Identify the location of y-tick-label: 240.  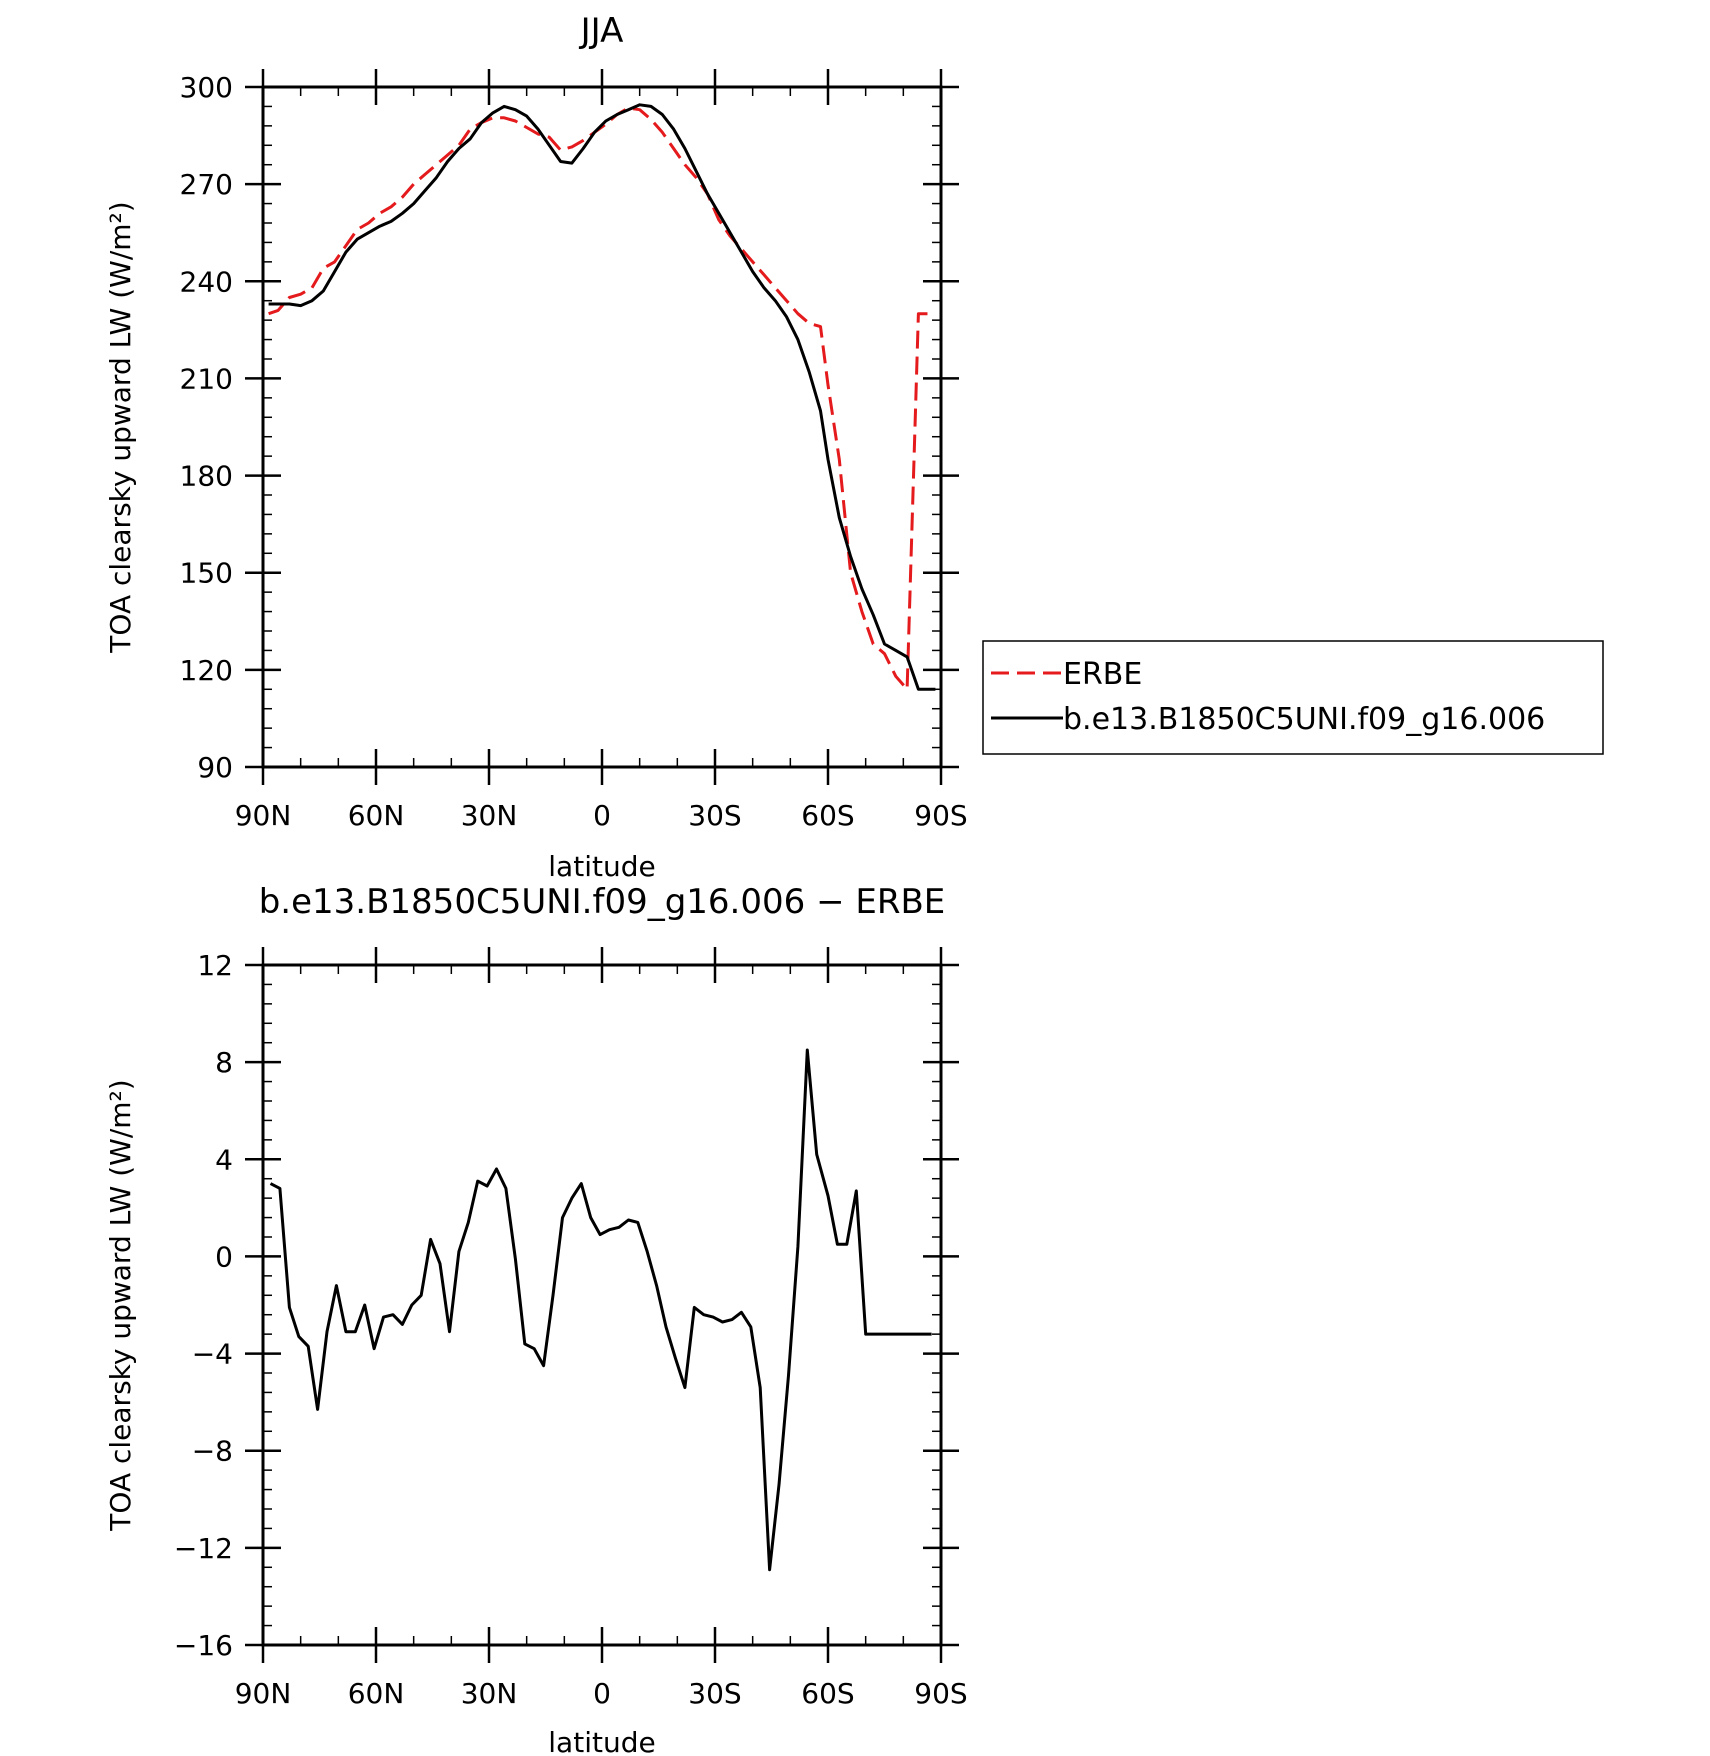
(206, 281).